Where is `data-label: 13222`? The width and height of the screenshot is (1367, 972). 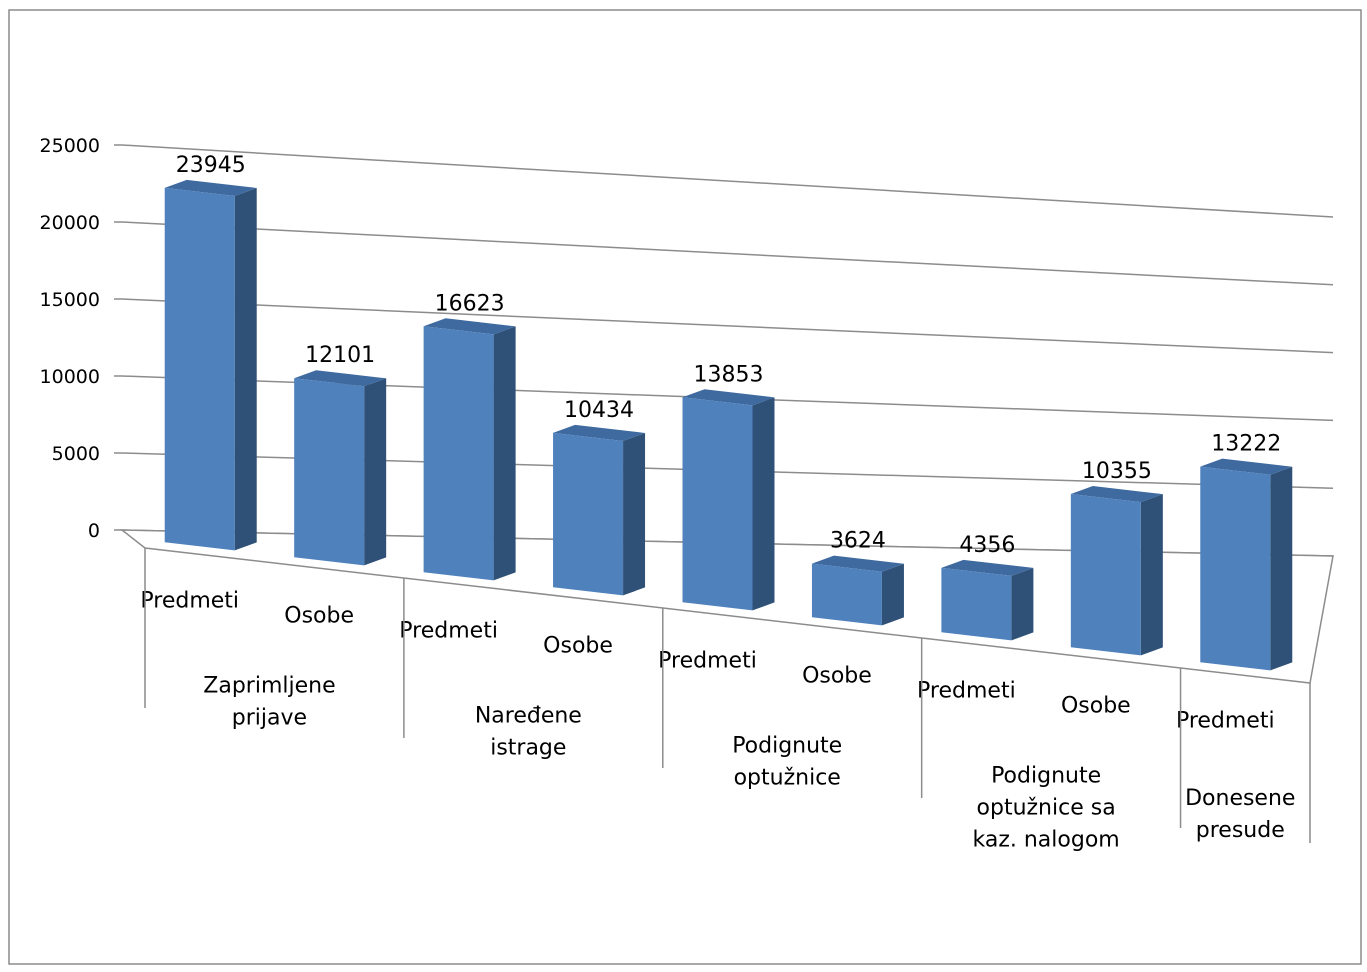 data-label: 13222 is located at coordinates (1246, 444).